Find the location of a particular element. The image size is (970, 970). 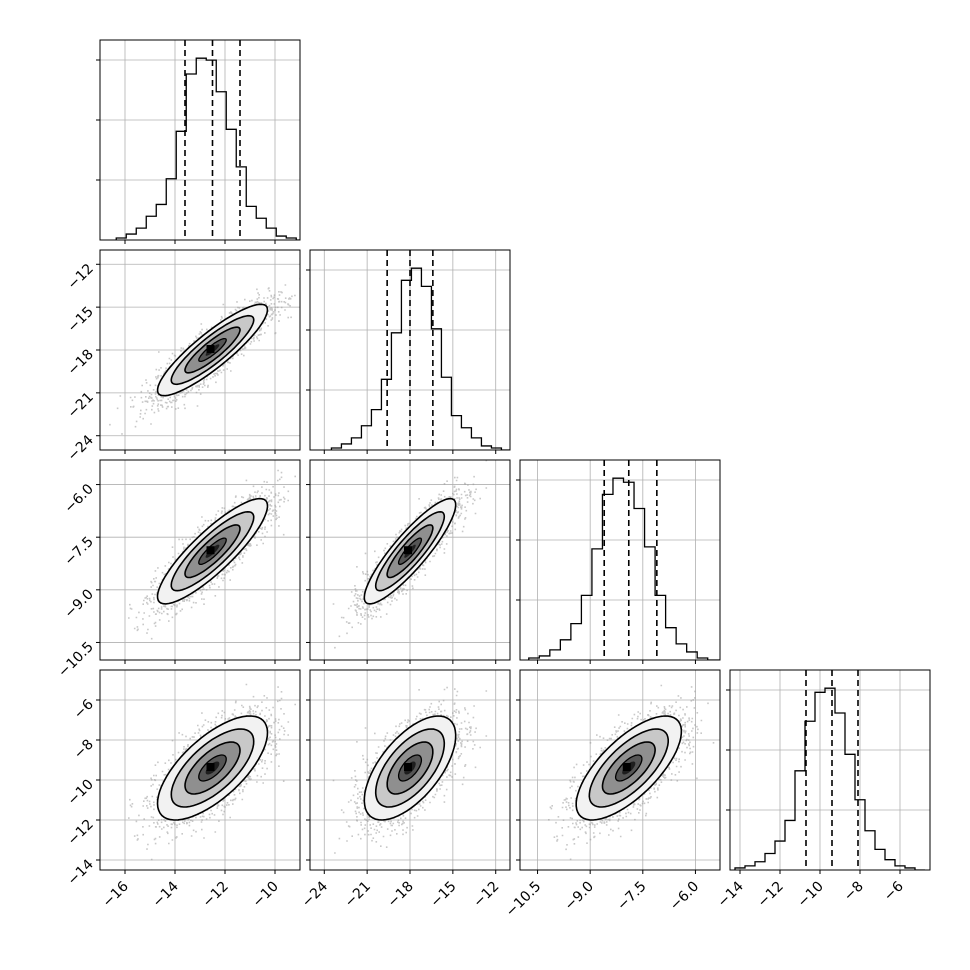

hist-1-steps is located at coordinates (207, 148).